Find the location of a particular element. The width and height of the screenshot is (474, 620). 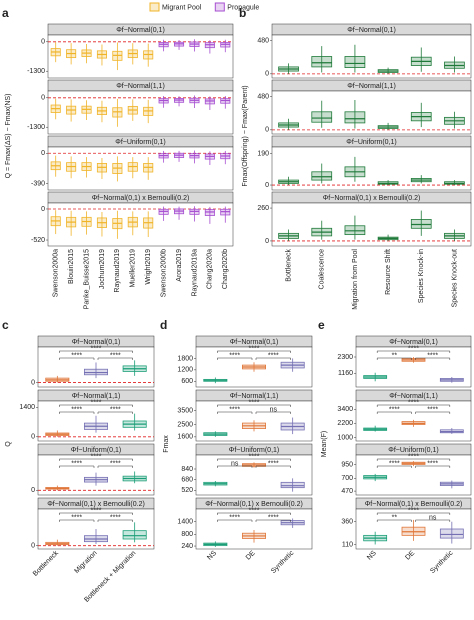

x-tick-label: Raynaud2019a is located at coordinates (194, 273).